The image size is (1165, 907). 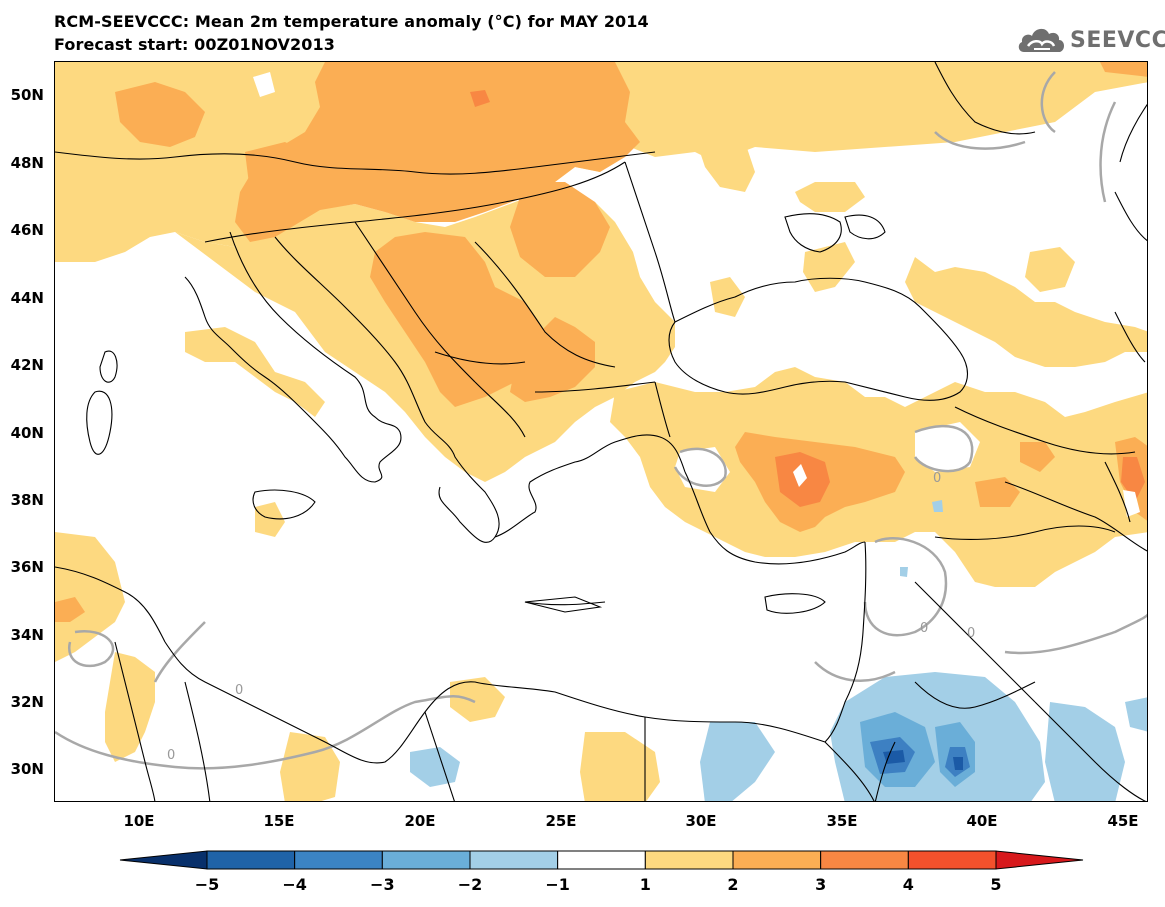 I want to click on colorbar-tick-label: −3, so click(x=382, y=884).